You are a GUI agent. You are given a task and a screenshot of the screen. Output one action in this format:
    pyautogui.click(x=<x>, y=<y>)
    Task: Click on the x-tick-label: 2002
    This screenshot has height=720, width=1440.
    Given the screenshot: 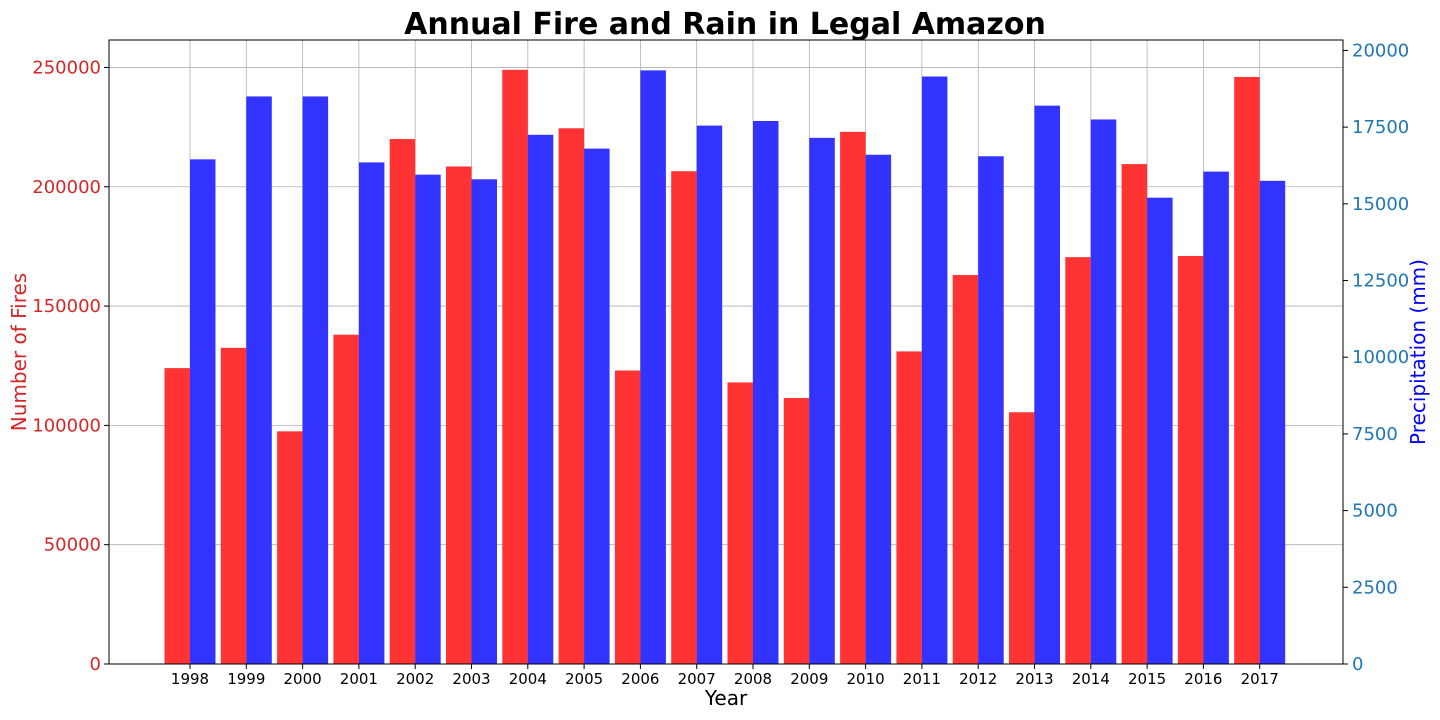 What is the action you would take?
    pyautogui.click(x=415, y=679)
    